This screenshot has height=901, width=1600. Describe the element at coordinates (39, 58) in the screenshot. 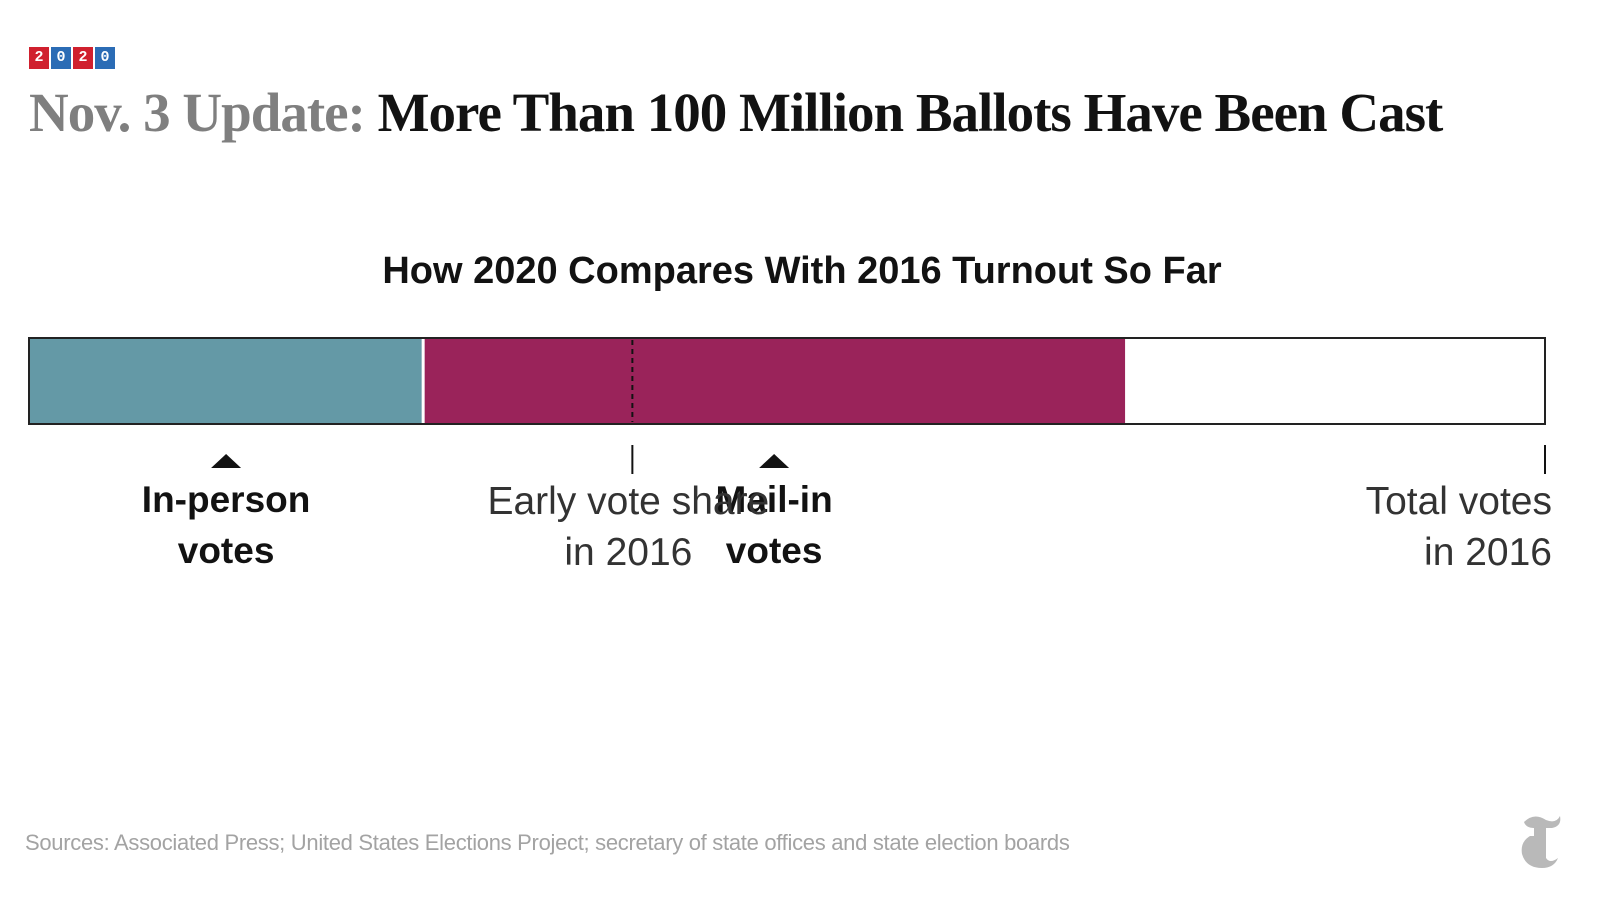

I see `badge-digit-1: 2` at that location.